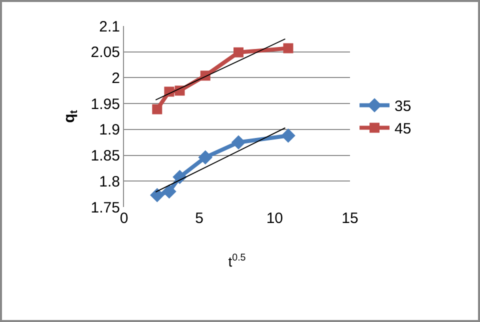 This screenshot has height=322, width=480. Describe the element at coordinates (116, 78) in the screenshot. I see `y-tick-label: 2` at that location.